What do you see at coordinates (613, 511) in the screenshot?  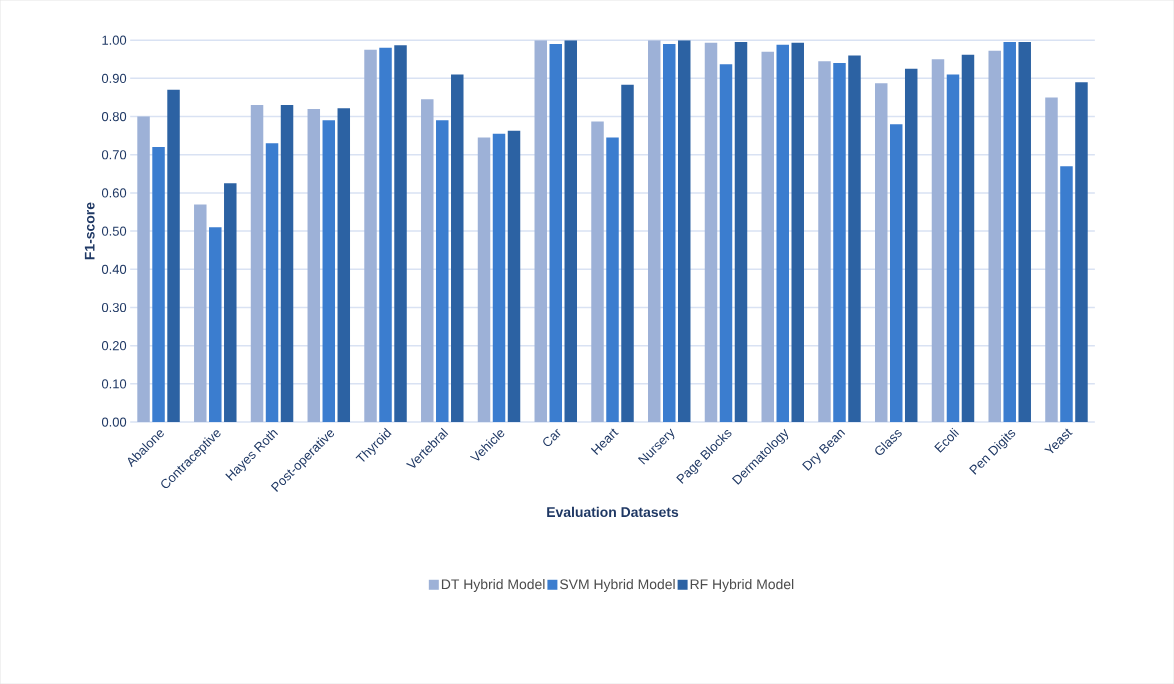 I see `x-axis-title: Evaluation Datasets` at bounding box center [613, 511].